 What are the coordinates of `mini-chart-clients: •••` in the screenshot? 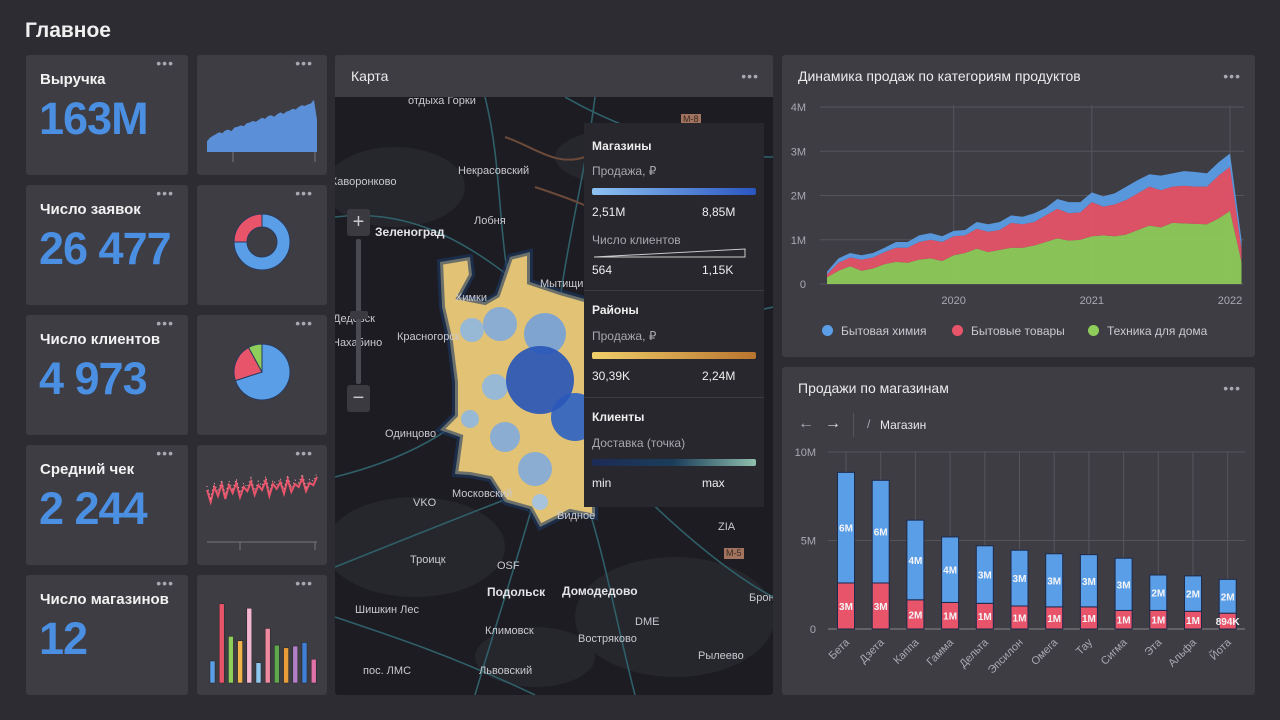 It's located at (262, 375).